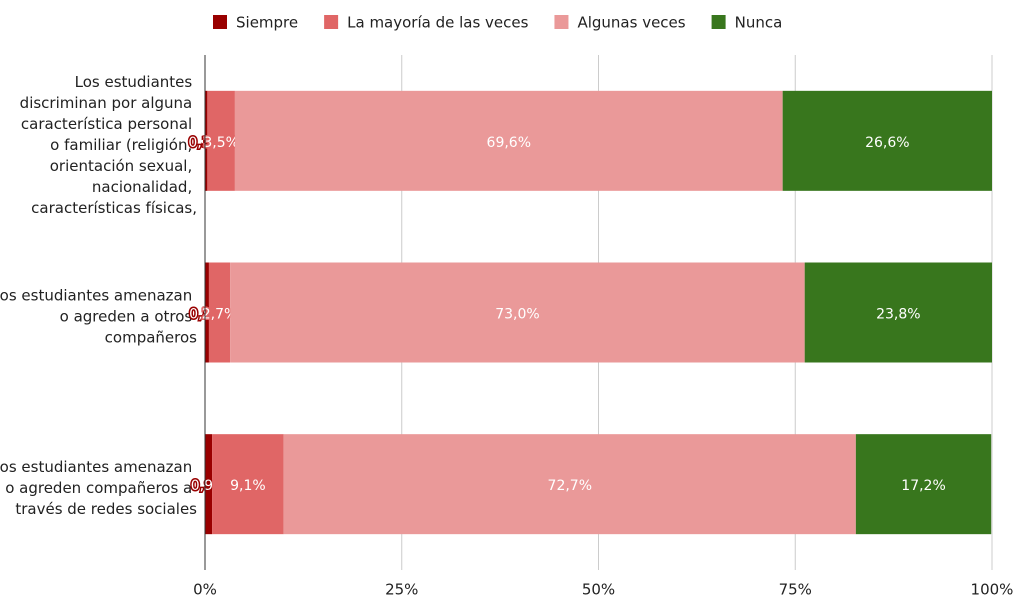 This screenshot has width=1018, height=598. What do you see at coordinates (898, 315) in the screenshot?
I see `value-label: 23,8%` at bounding box center [898, 315].